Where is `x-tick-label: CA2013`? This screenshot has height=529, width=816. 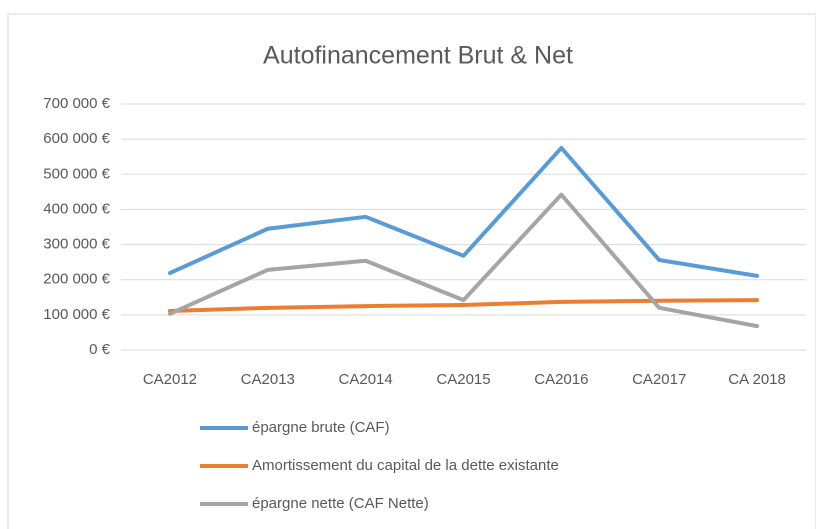 x-tick-label: CA2013 is located at coordinates (268, 379).